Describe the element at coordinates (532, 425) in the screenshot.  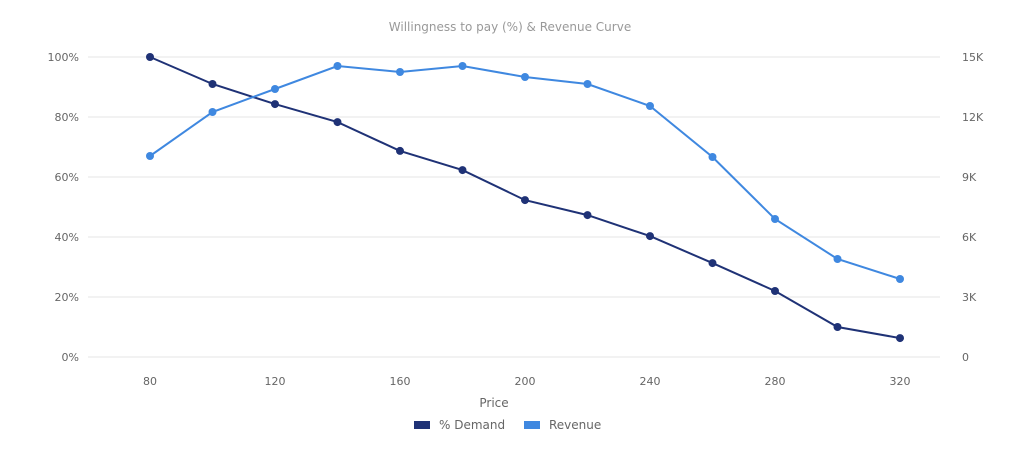
I see `legend-swatch-revenue` at that location.